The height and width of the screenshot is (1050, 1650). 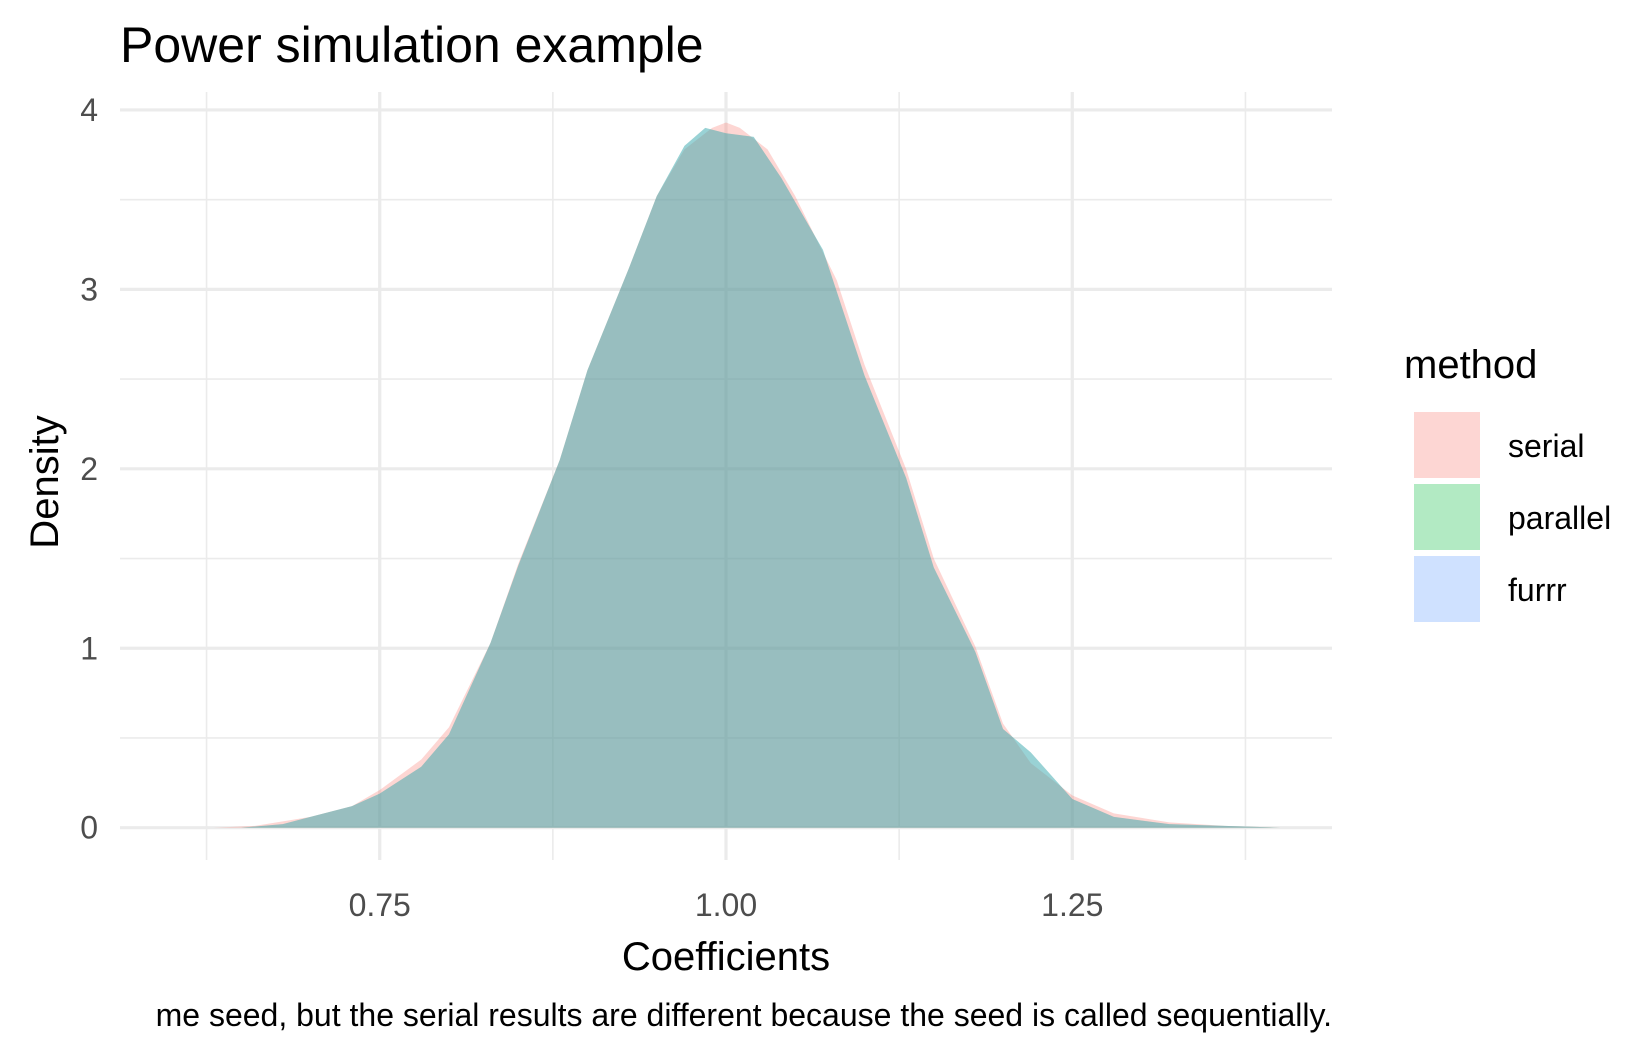 I want to click on x-axis-title: Coefficients, so click(x=726, y=957).